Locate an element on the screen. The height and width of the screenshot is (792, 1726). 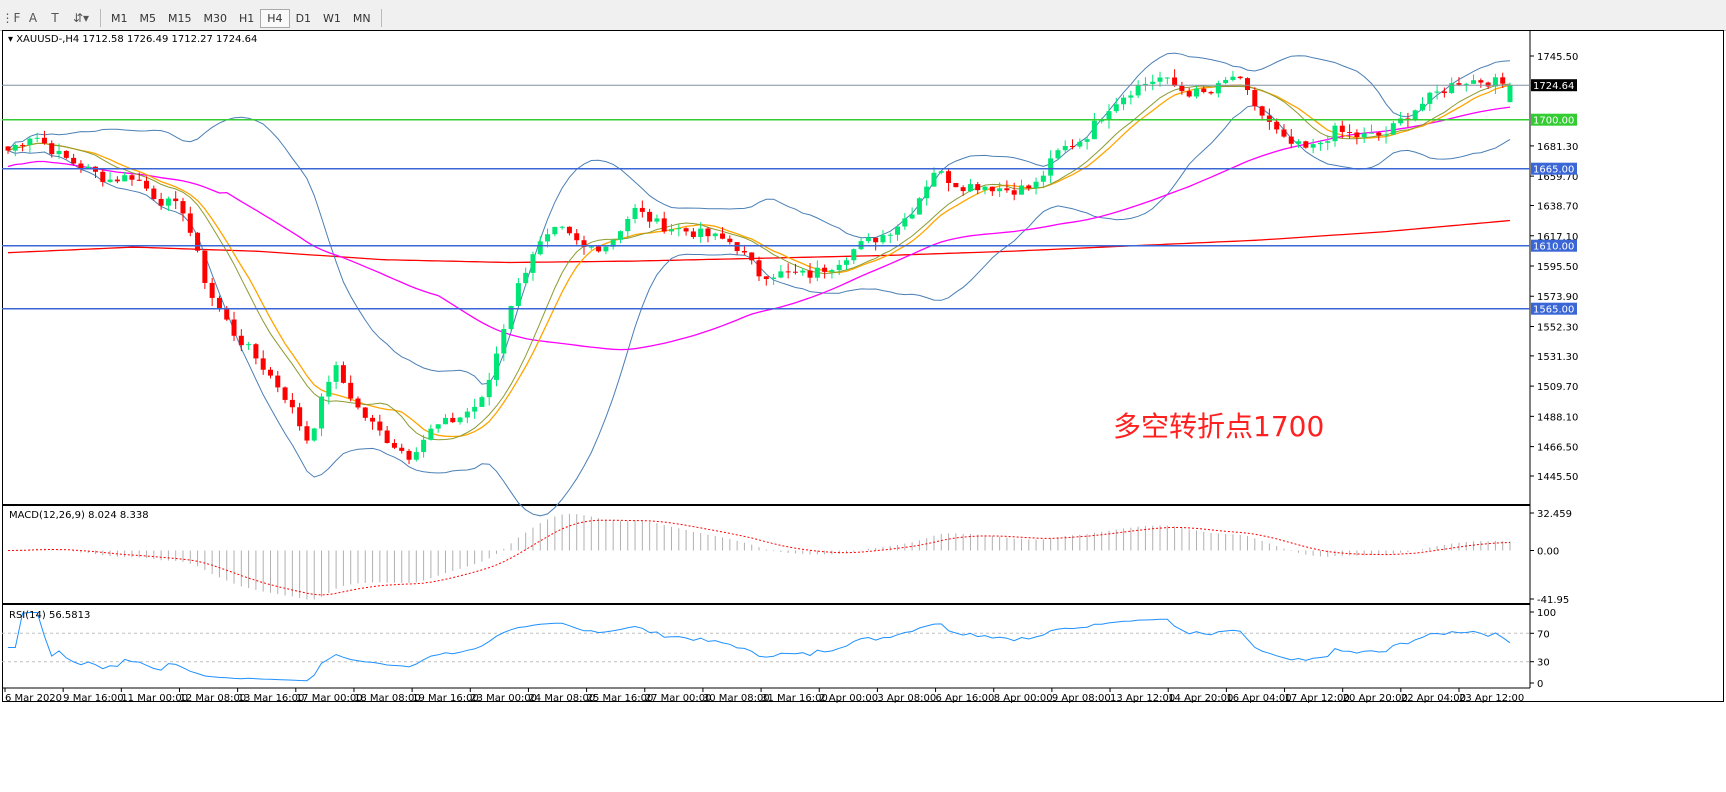
timeframe-m5: M5 is located at coordinates (148, 18).